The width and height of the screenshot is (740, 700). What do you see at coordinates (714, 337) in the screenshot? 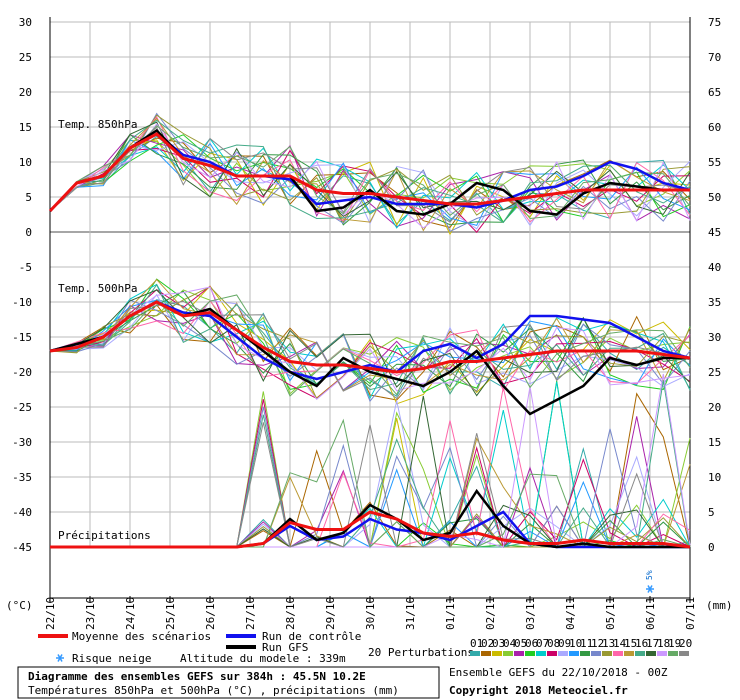
I see `y-tick-right: 30` at bounding box center [714, 337].